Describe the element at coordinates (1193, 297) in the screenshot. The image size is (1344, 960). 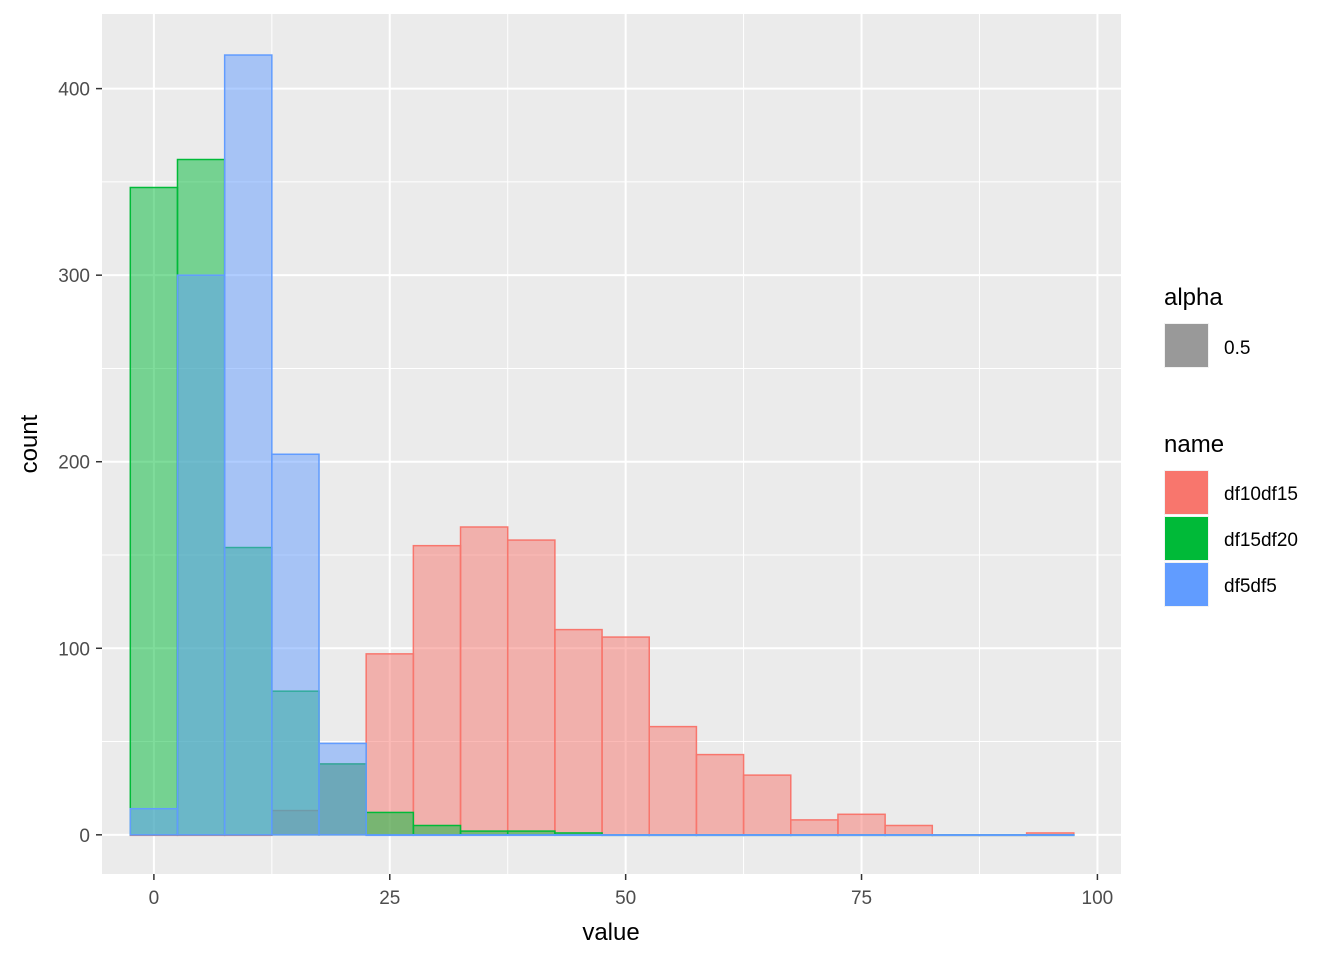
I see `legend-title-alpha: alpha` at that location.